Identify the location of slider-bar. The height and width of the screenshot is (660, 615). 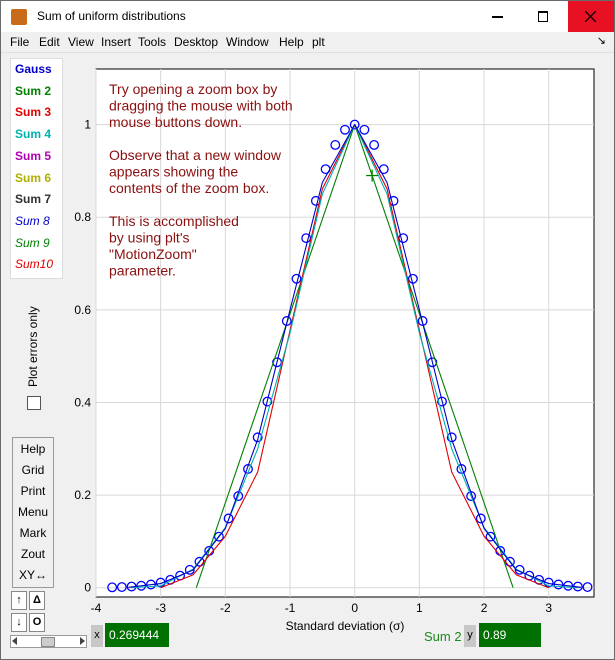
(48, 641).